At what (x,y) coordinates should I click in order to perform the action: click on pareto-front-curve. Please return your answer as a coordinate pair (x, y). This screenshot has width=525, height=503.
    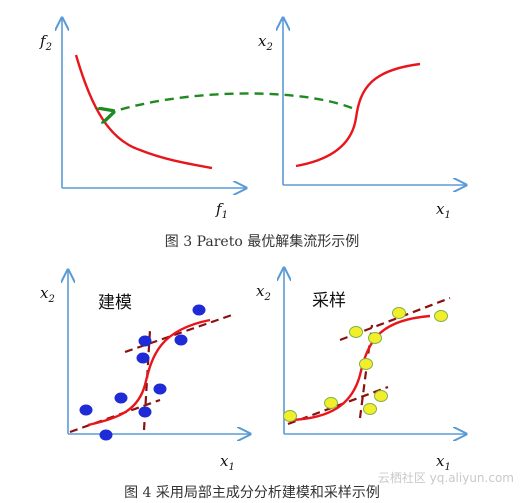
    Looking at the image, I should click on (143, 112).